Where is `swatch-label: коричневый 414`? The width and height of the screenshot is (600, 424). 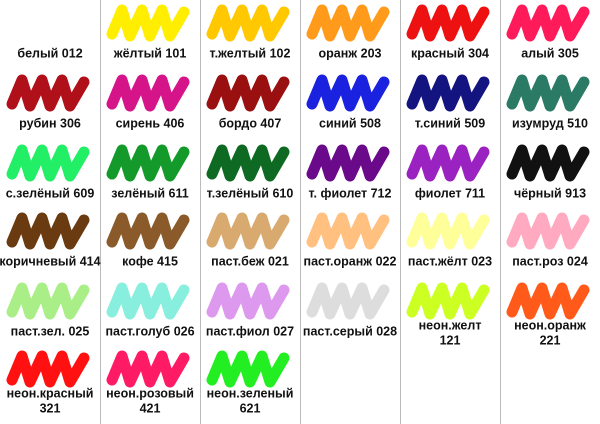
swatch-label: коричневый 414 is located at coordinates (50, 261).